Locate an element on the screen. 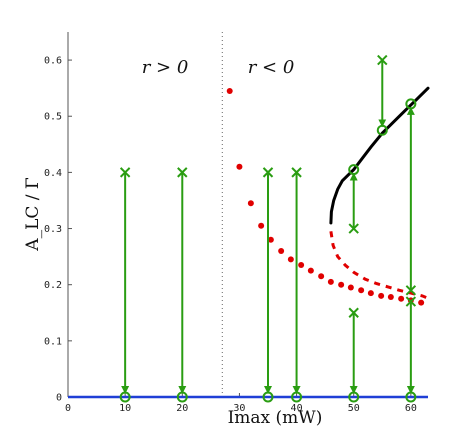 The width and height of the screenshot is (471, 446). y-tick-label: 0.1 is located at coordinates (53, 341).